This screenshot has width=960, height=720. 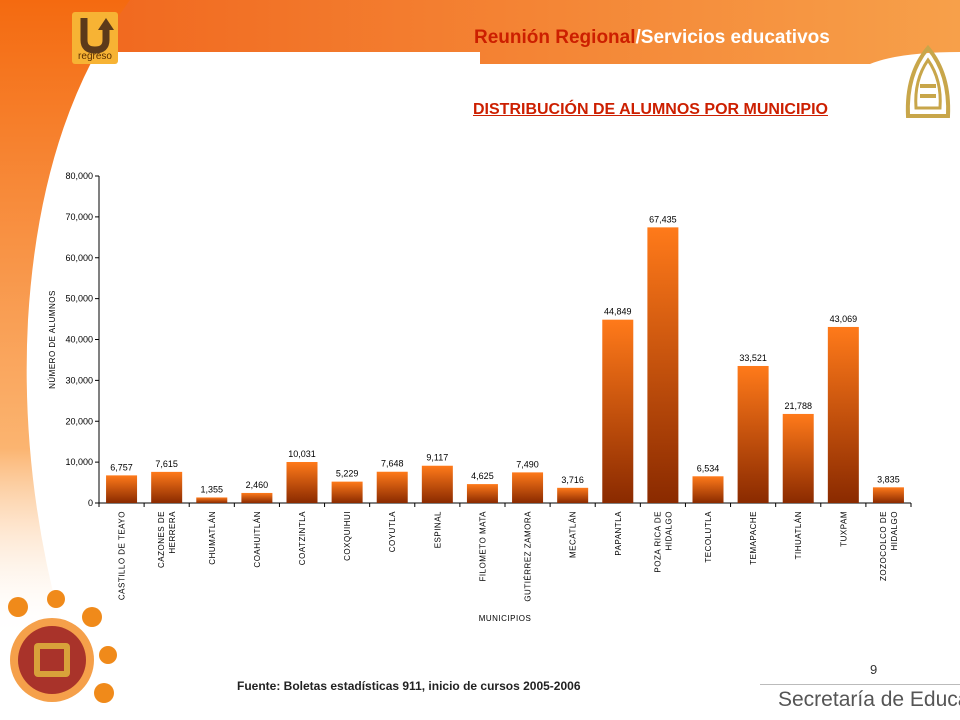 I want to click on header-band, so click(x=480, y=32).